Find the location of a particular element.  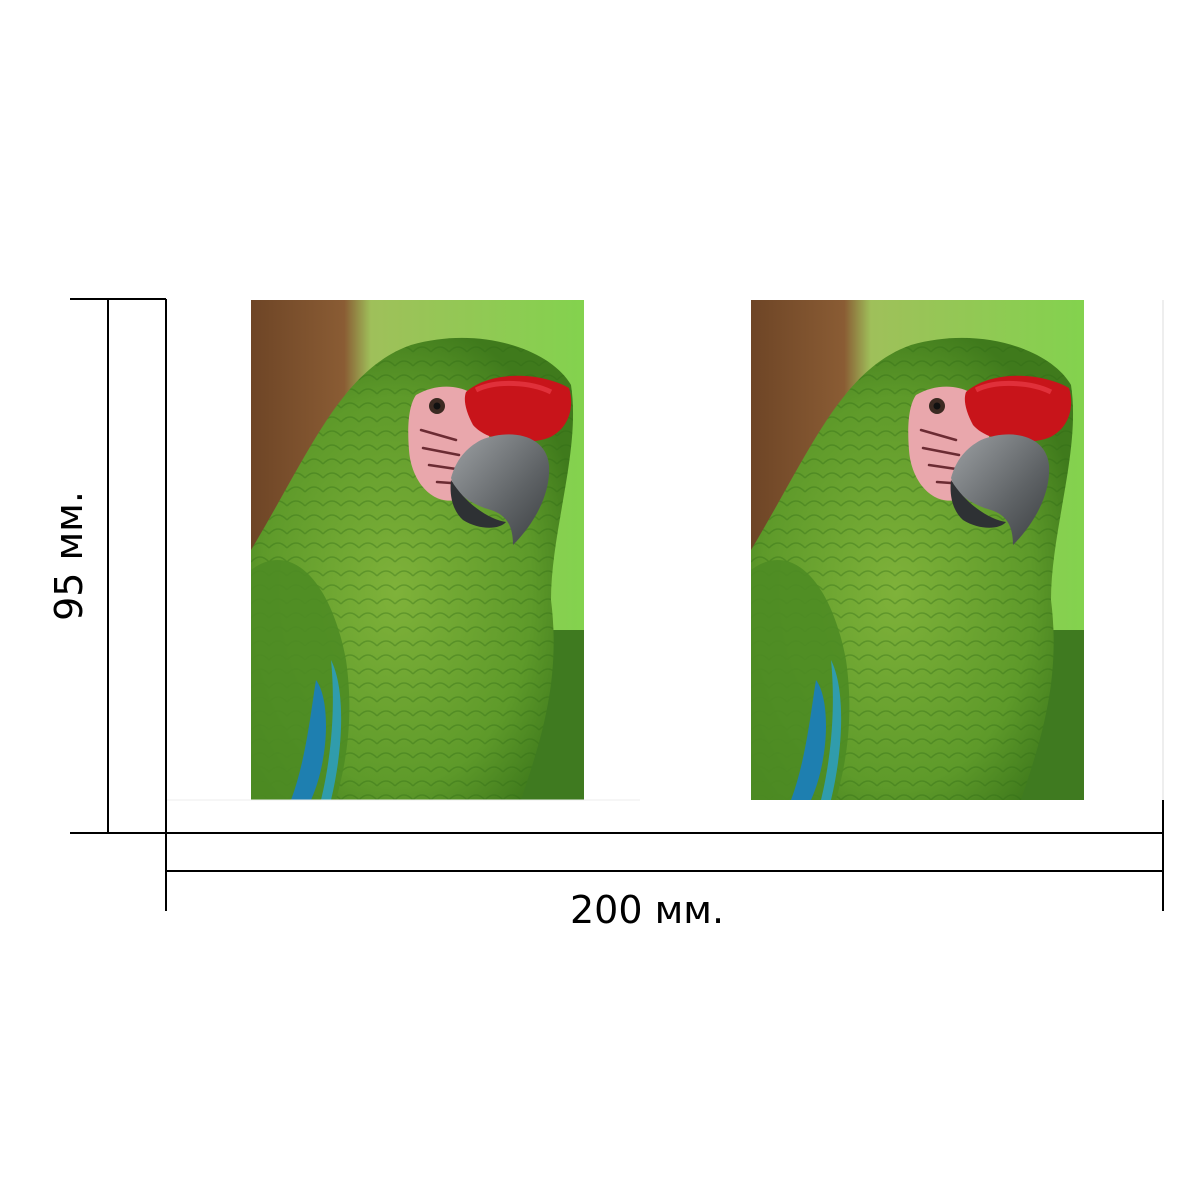

height-dimension is located at coordinates (118, 566).